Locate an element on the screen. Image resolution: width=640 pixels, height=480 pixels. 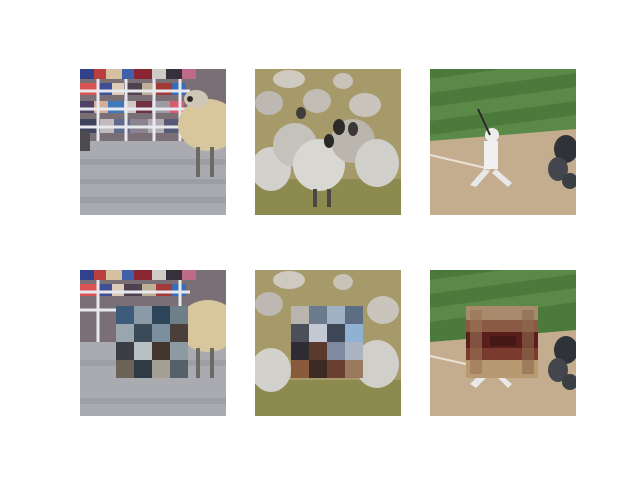
sheep-fence-original-image is located at coordinates (153, 142).